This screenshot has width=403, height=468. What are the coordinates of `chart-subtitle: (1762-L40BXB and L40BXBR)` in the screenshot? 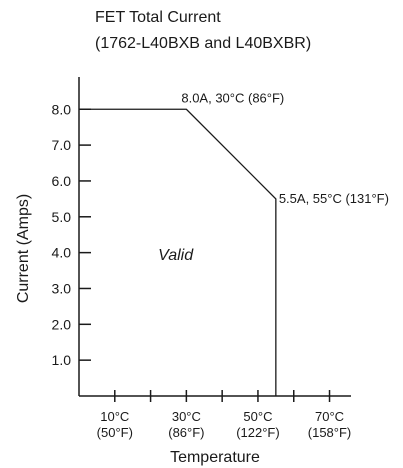 It's located at (203, 43).